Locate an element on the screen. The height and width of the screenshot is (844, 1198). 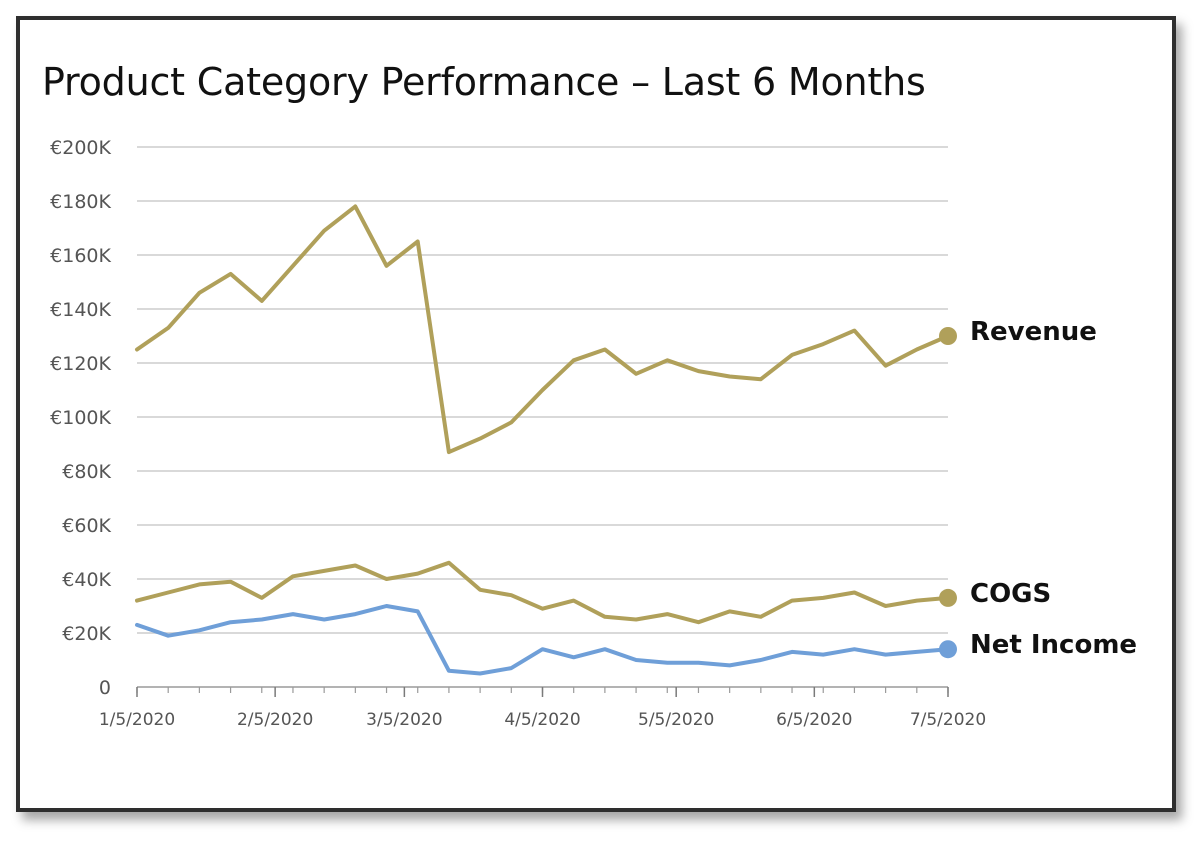
y-tick-label: €160K is located at coordinates (80, 256).